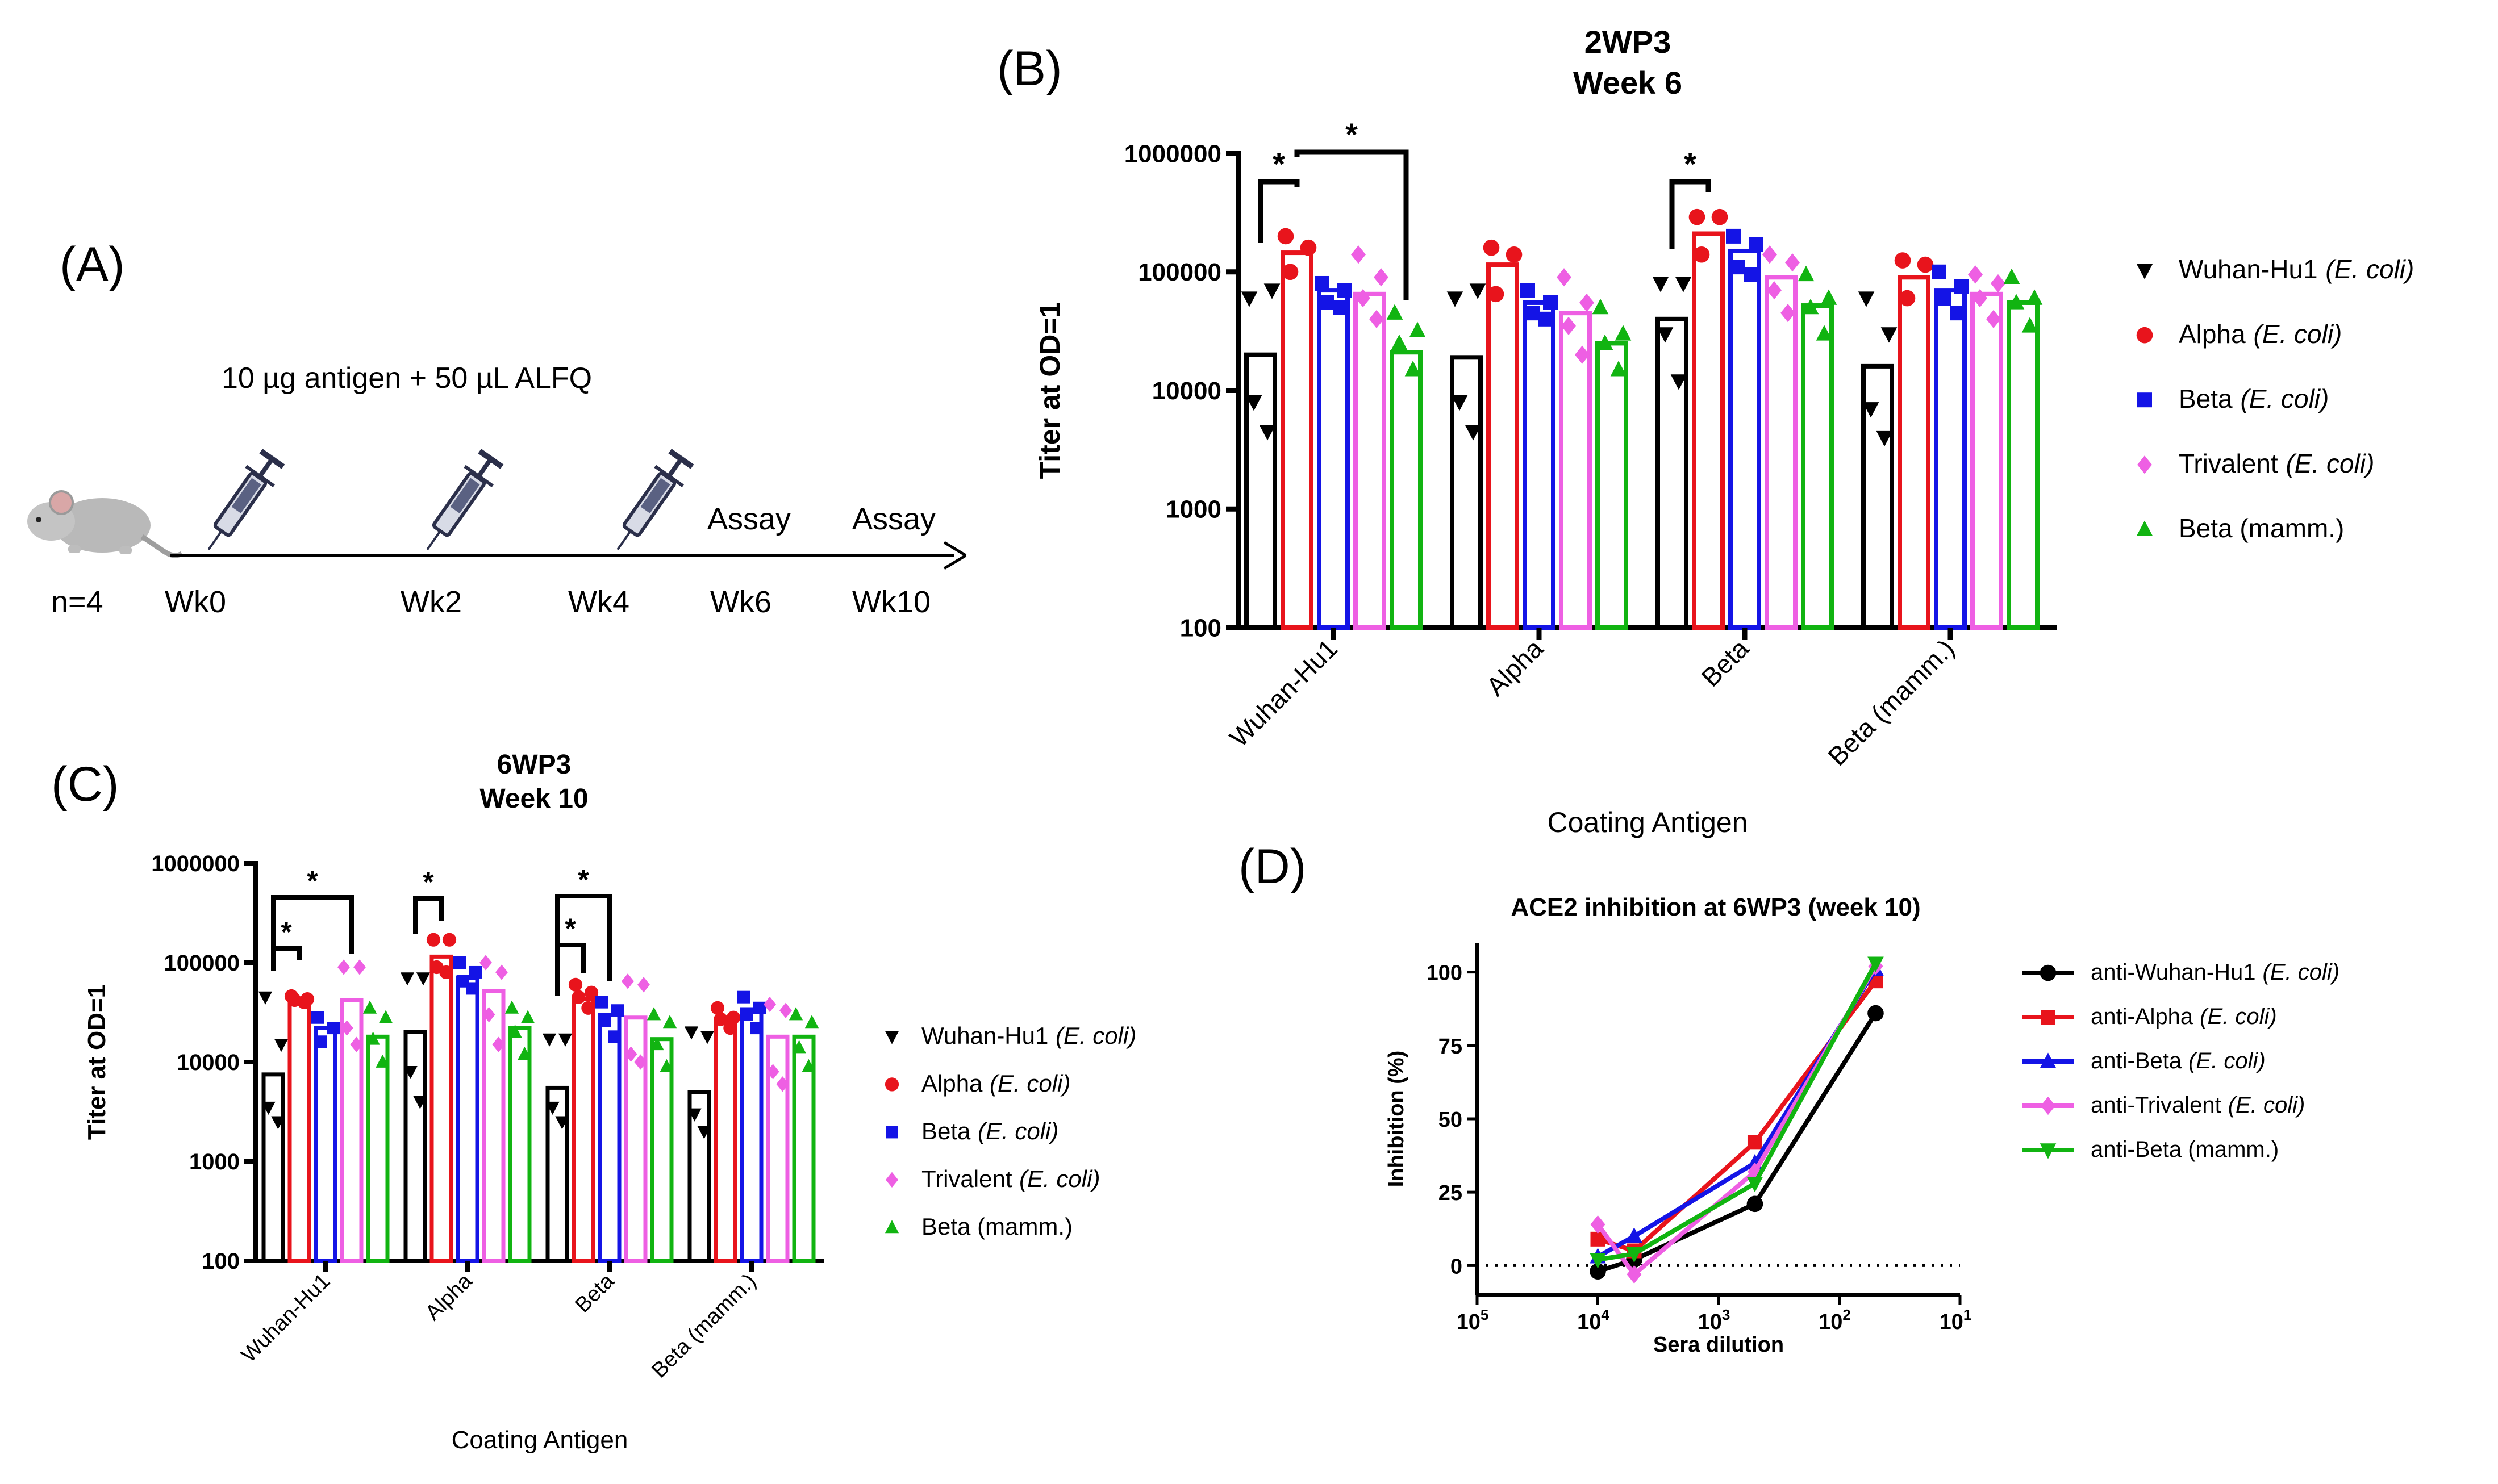 This screenshot has height=1484, width=2498. I want to click on y-axis-title: Inhibition (%), so click(1396, 1119).